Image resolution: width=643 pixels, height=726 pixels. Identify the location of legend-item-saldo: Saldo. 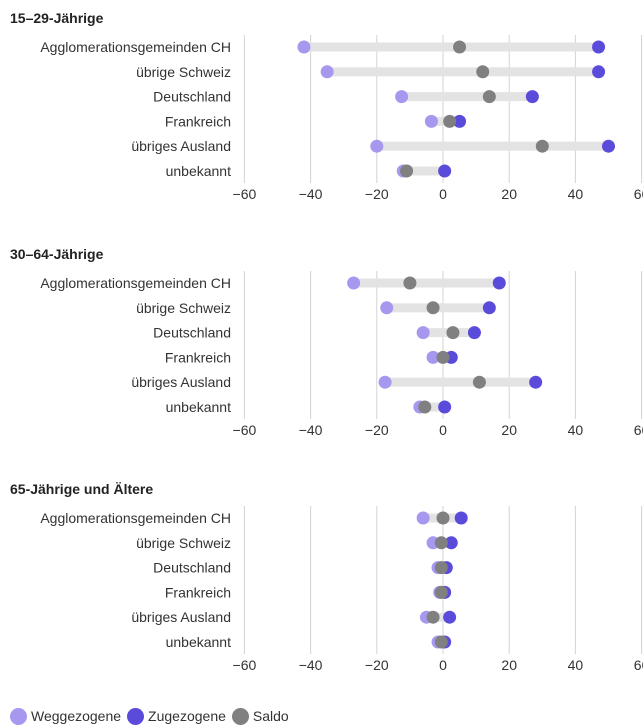
(260, 716).